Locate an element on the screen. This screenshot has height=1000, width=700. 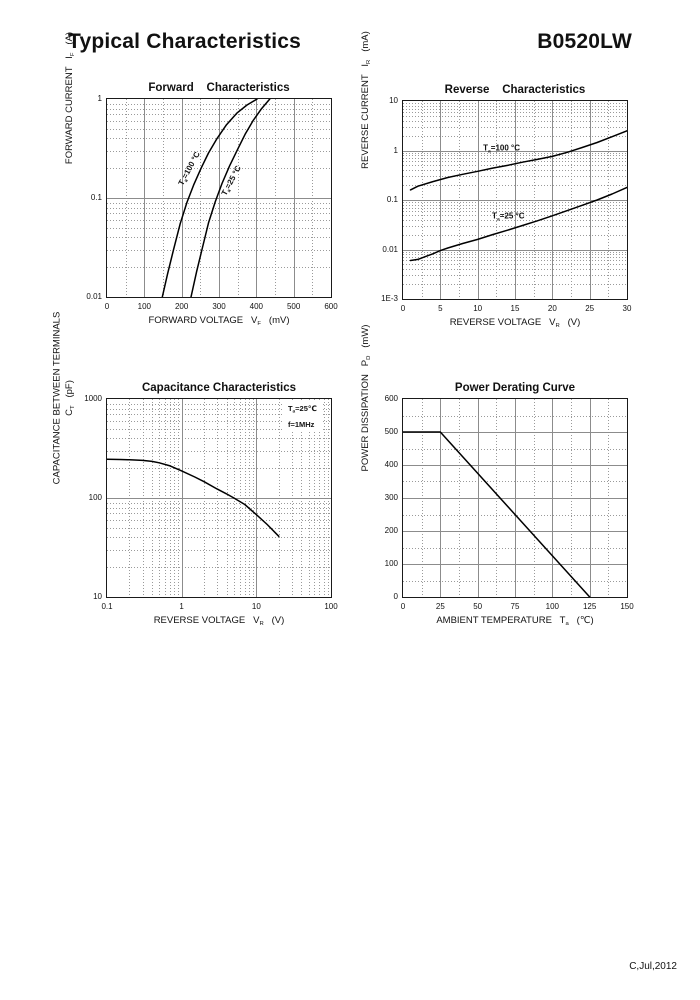
x-axis-label: AMBIENT TEMPERATURE Ta (℃) is located at coordinates (515, 621).